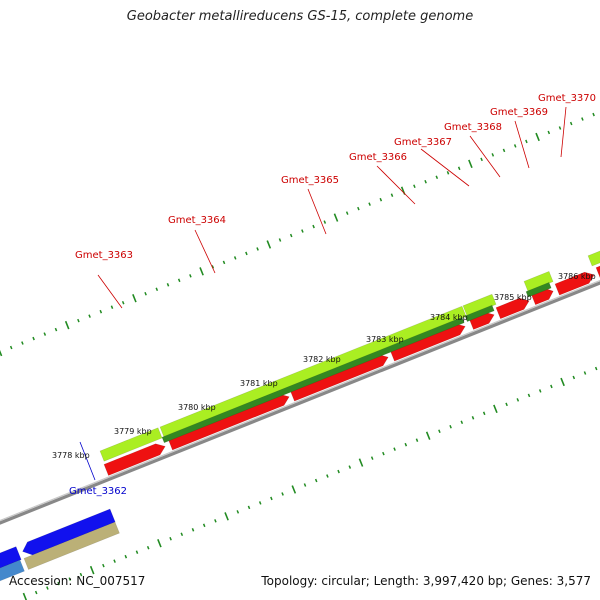 This screenshot has height=600, width=600. I want to click on scale-label-kbp: 3781 kbp, so click(259, 383).